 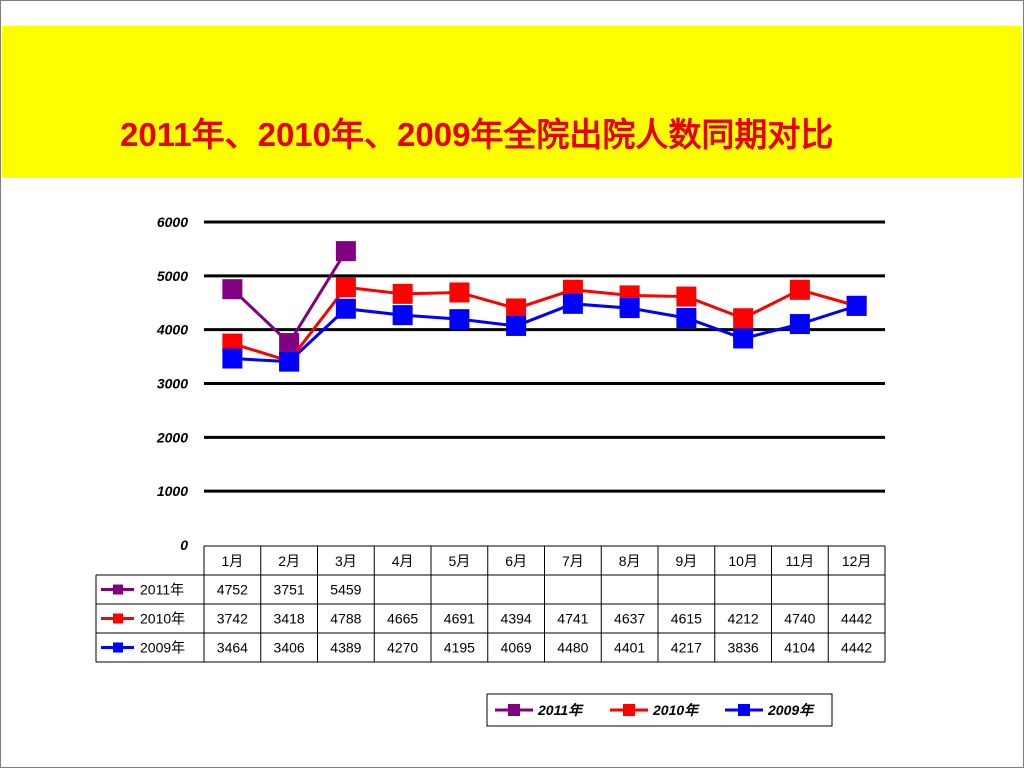 I want to click on table-value: 4691, so click(x=459, y=619).